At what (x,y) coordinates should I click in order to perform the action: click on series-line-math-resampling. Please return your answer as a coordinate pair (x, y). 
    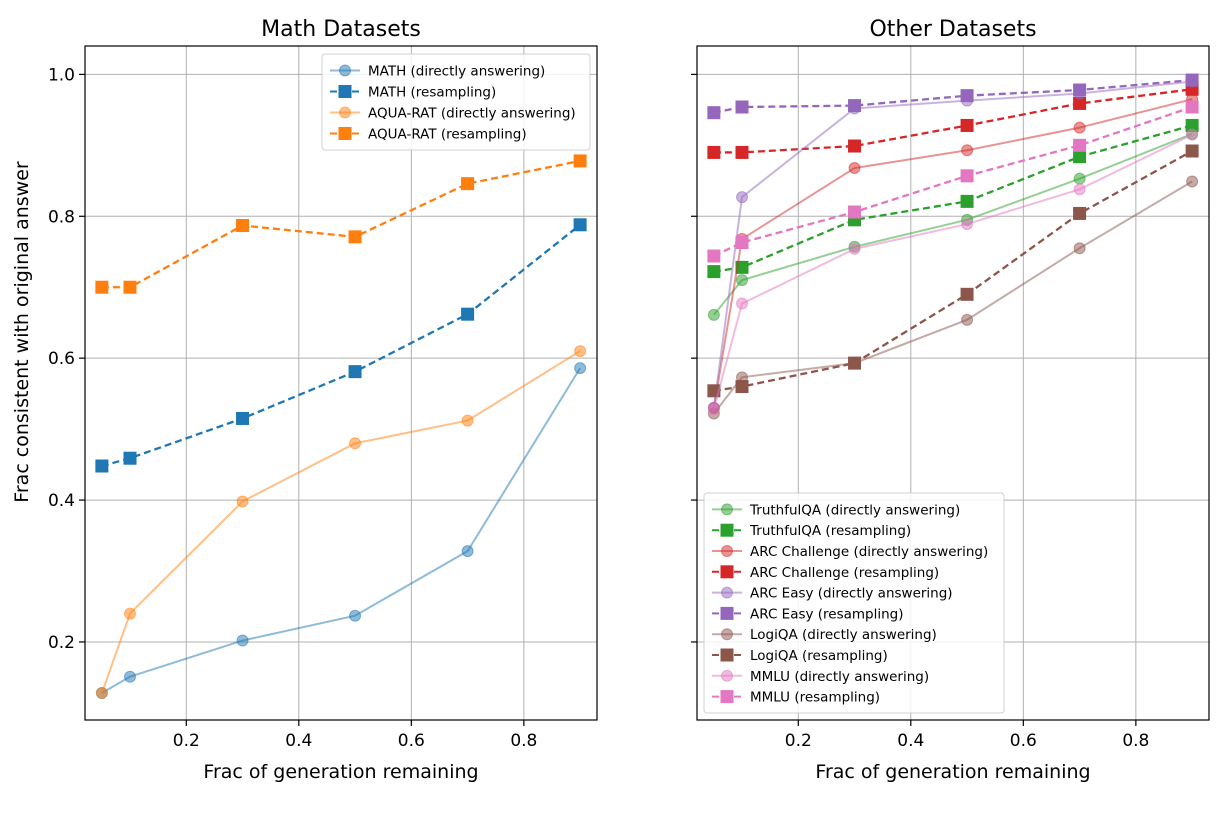
    Looking at the image, I should click on (341, 345).